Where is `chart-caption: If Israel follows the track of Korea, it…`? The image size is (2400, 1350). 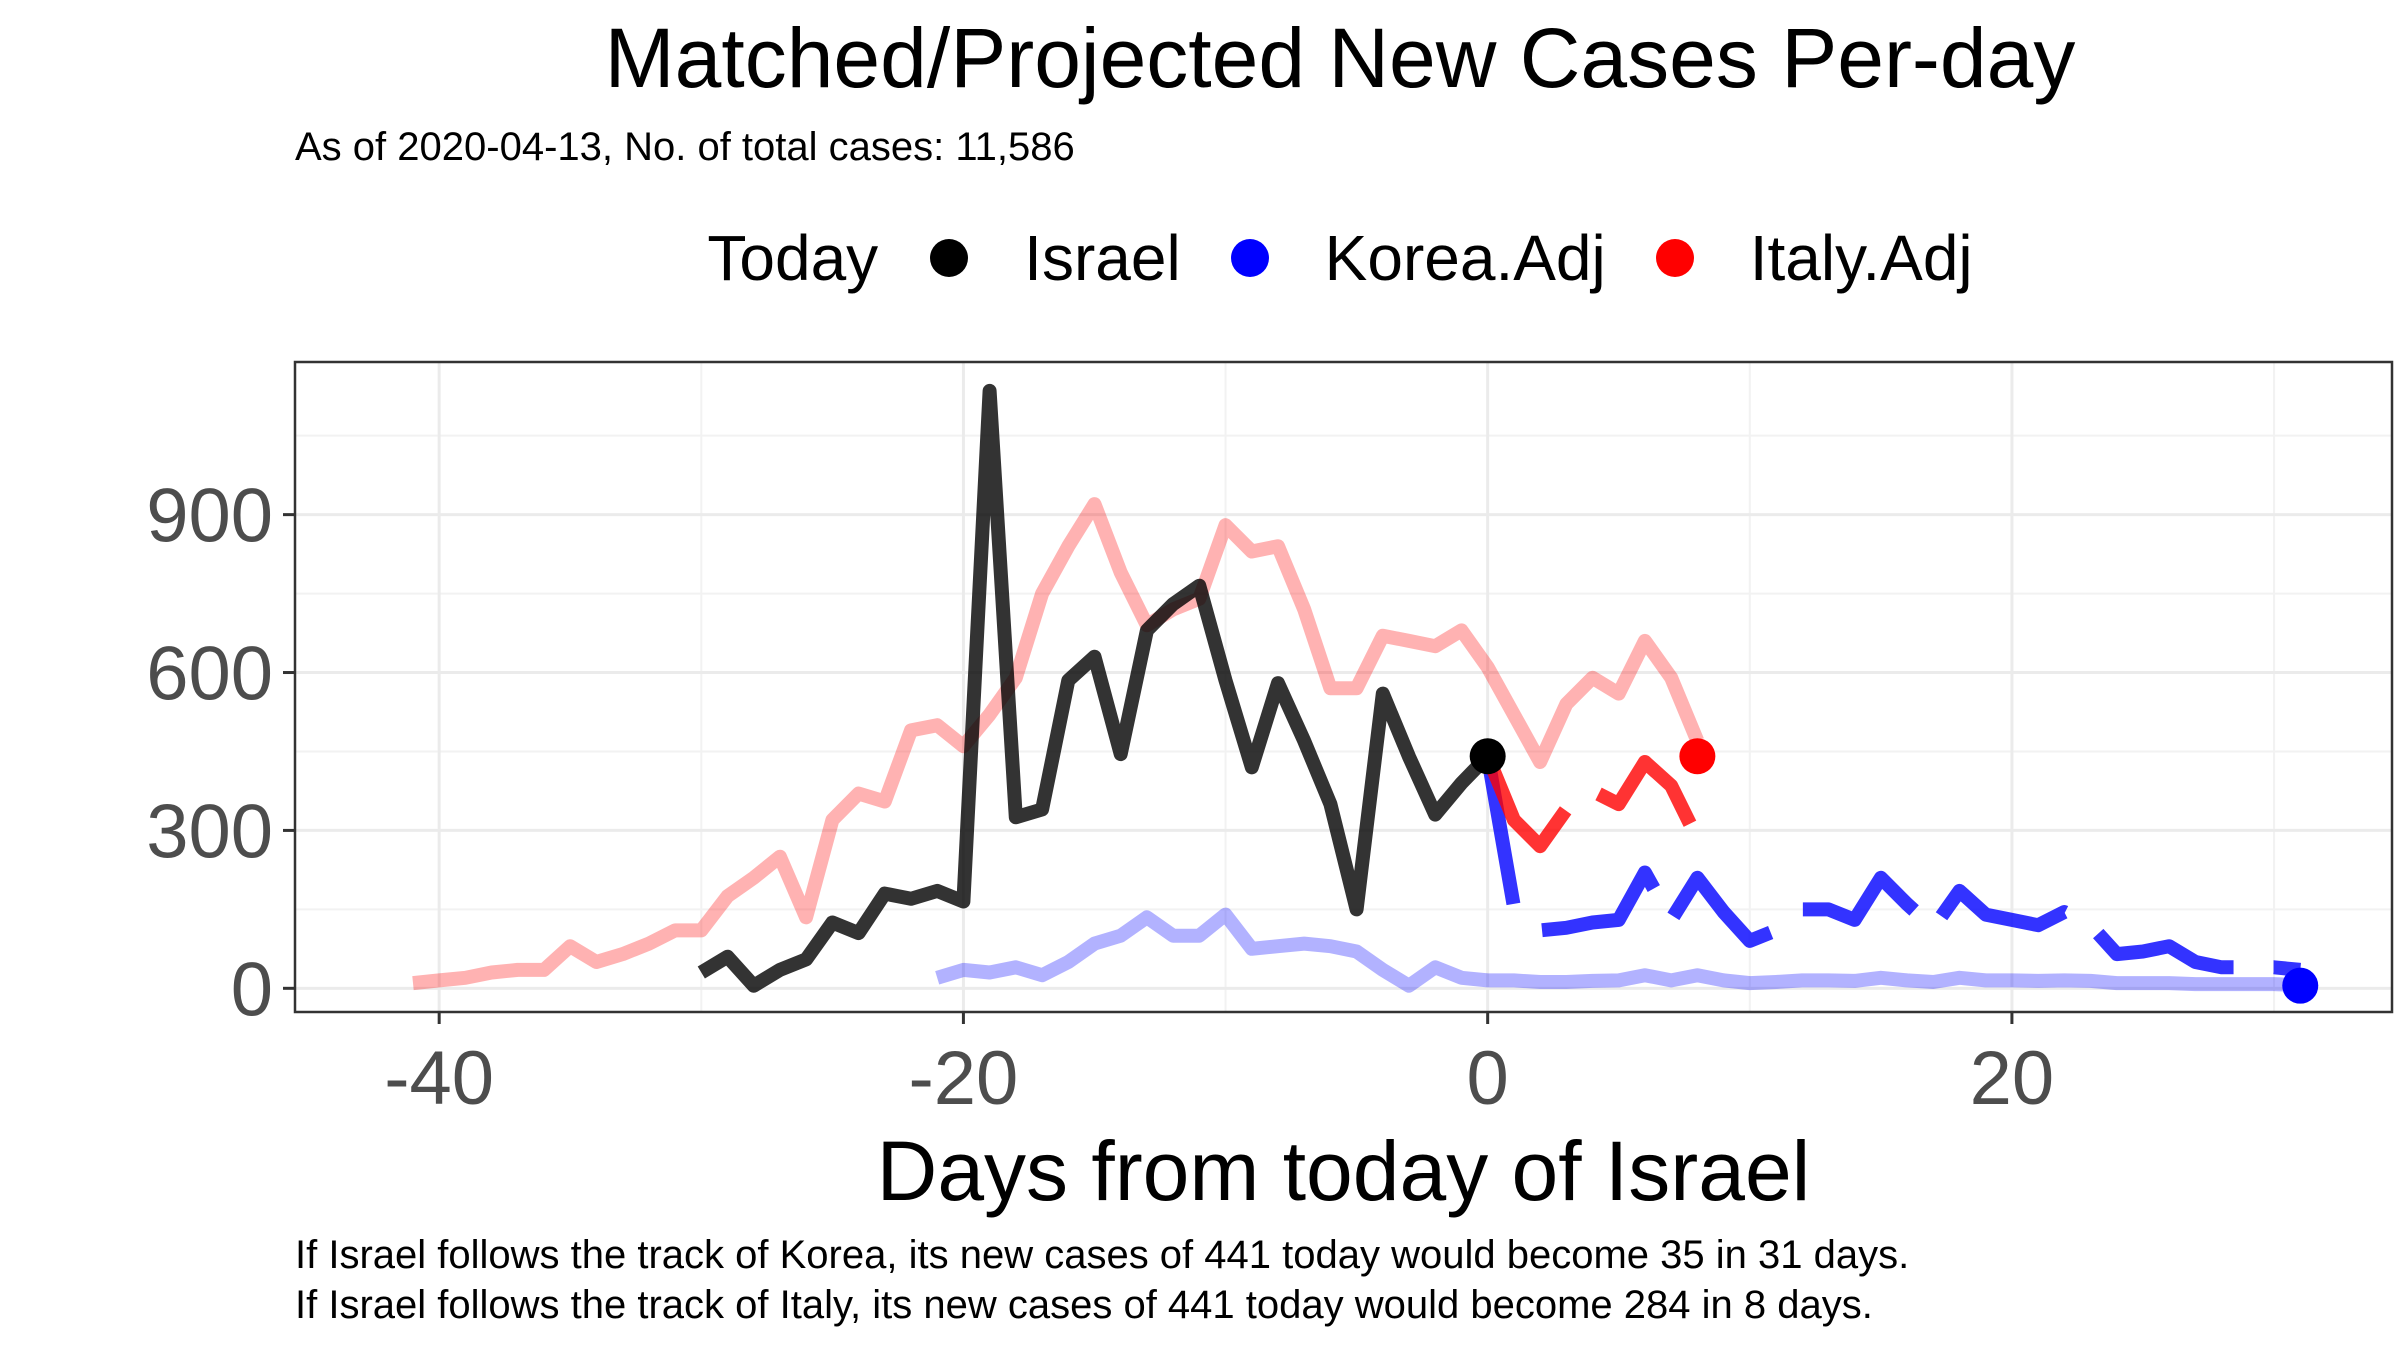 chart-caption: If Israel follows the track of Korea, it… is located at coordinates (1102, 1280).